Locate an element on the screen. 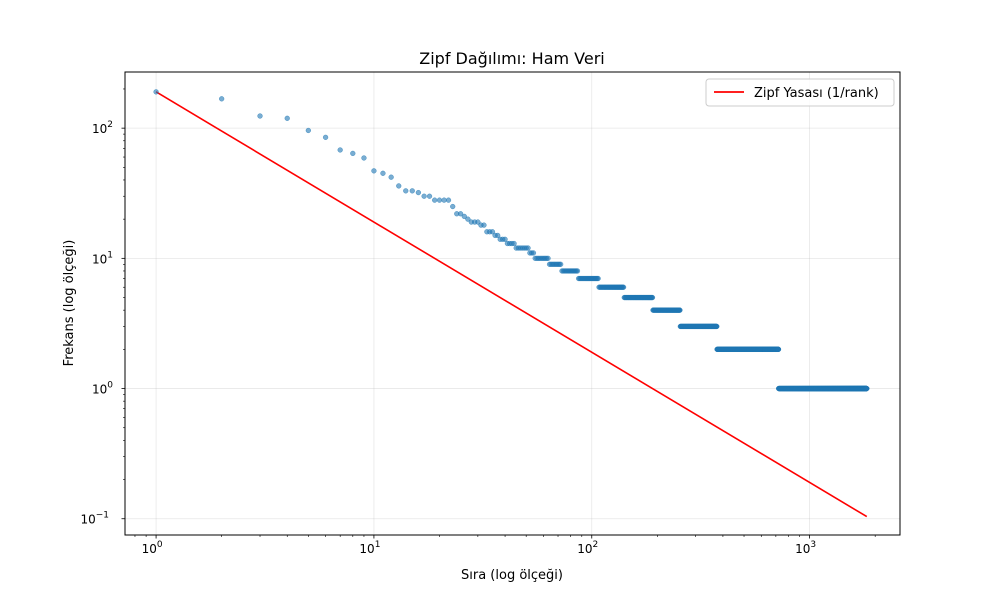  y-tick-exponent: 2 is located at coordinates (110, 125).